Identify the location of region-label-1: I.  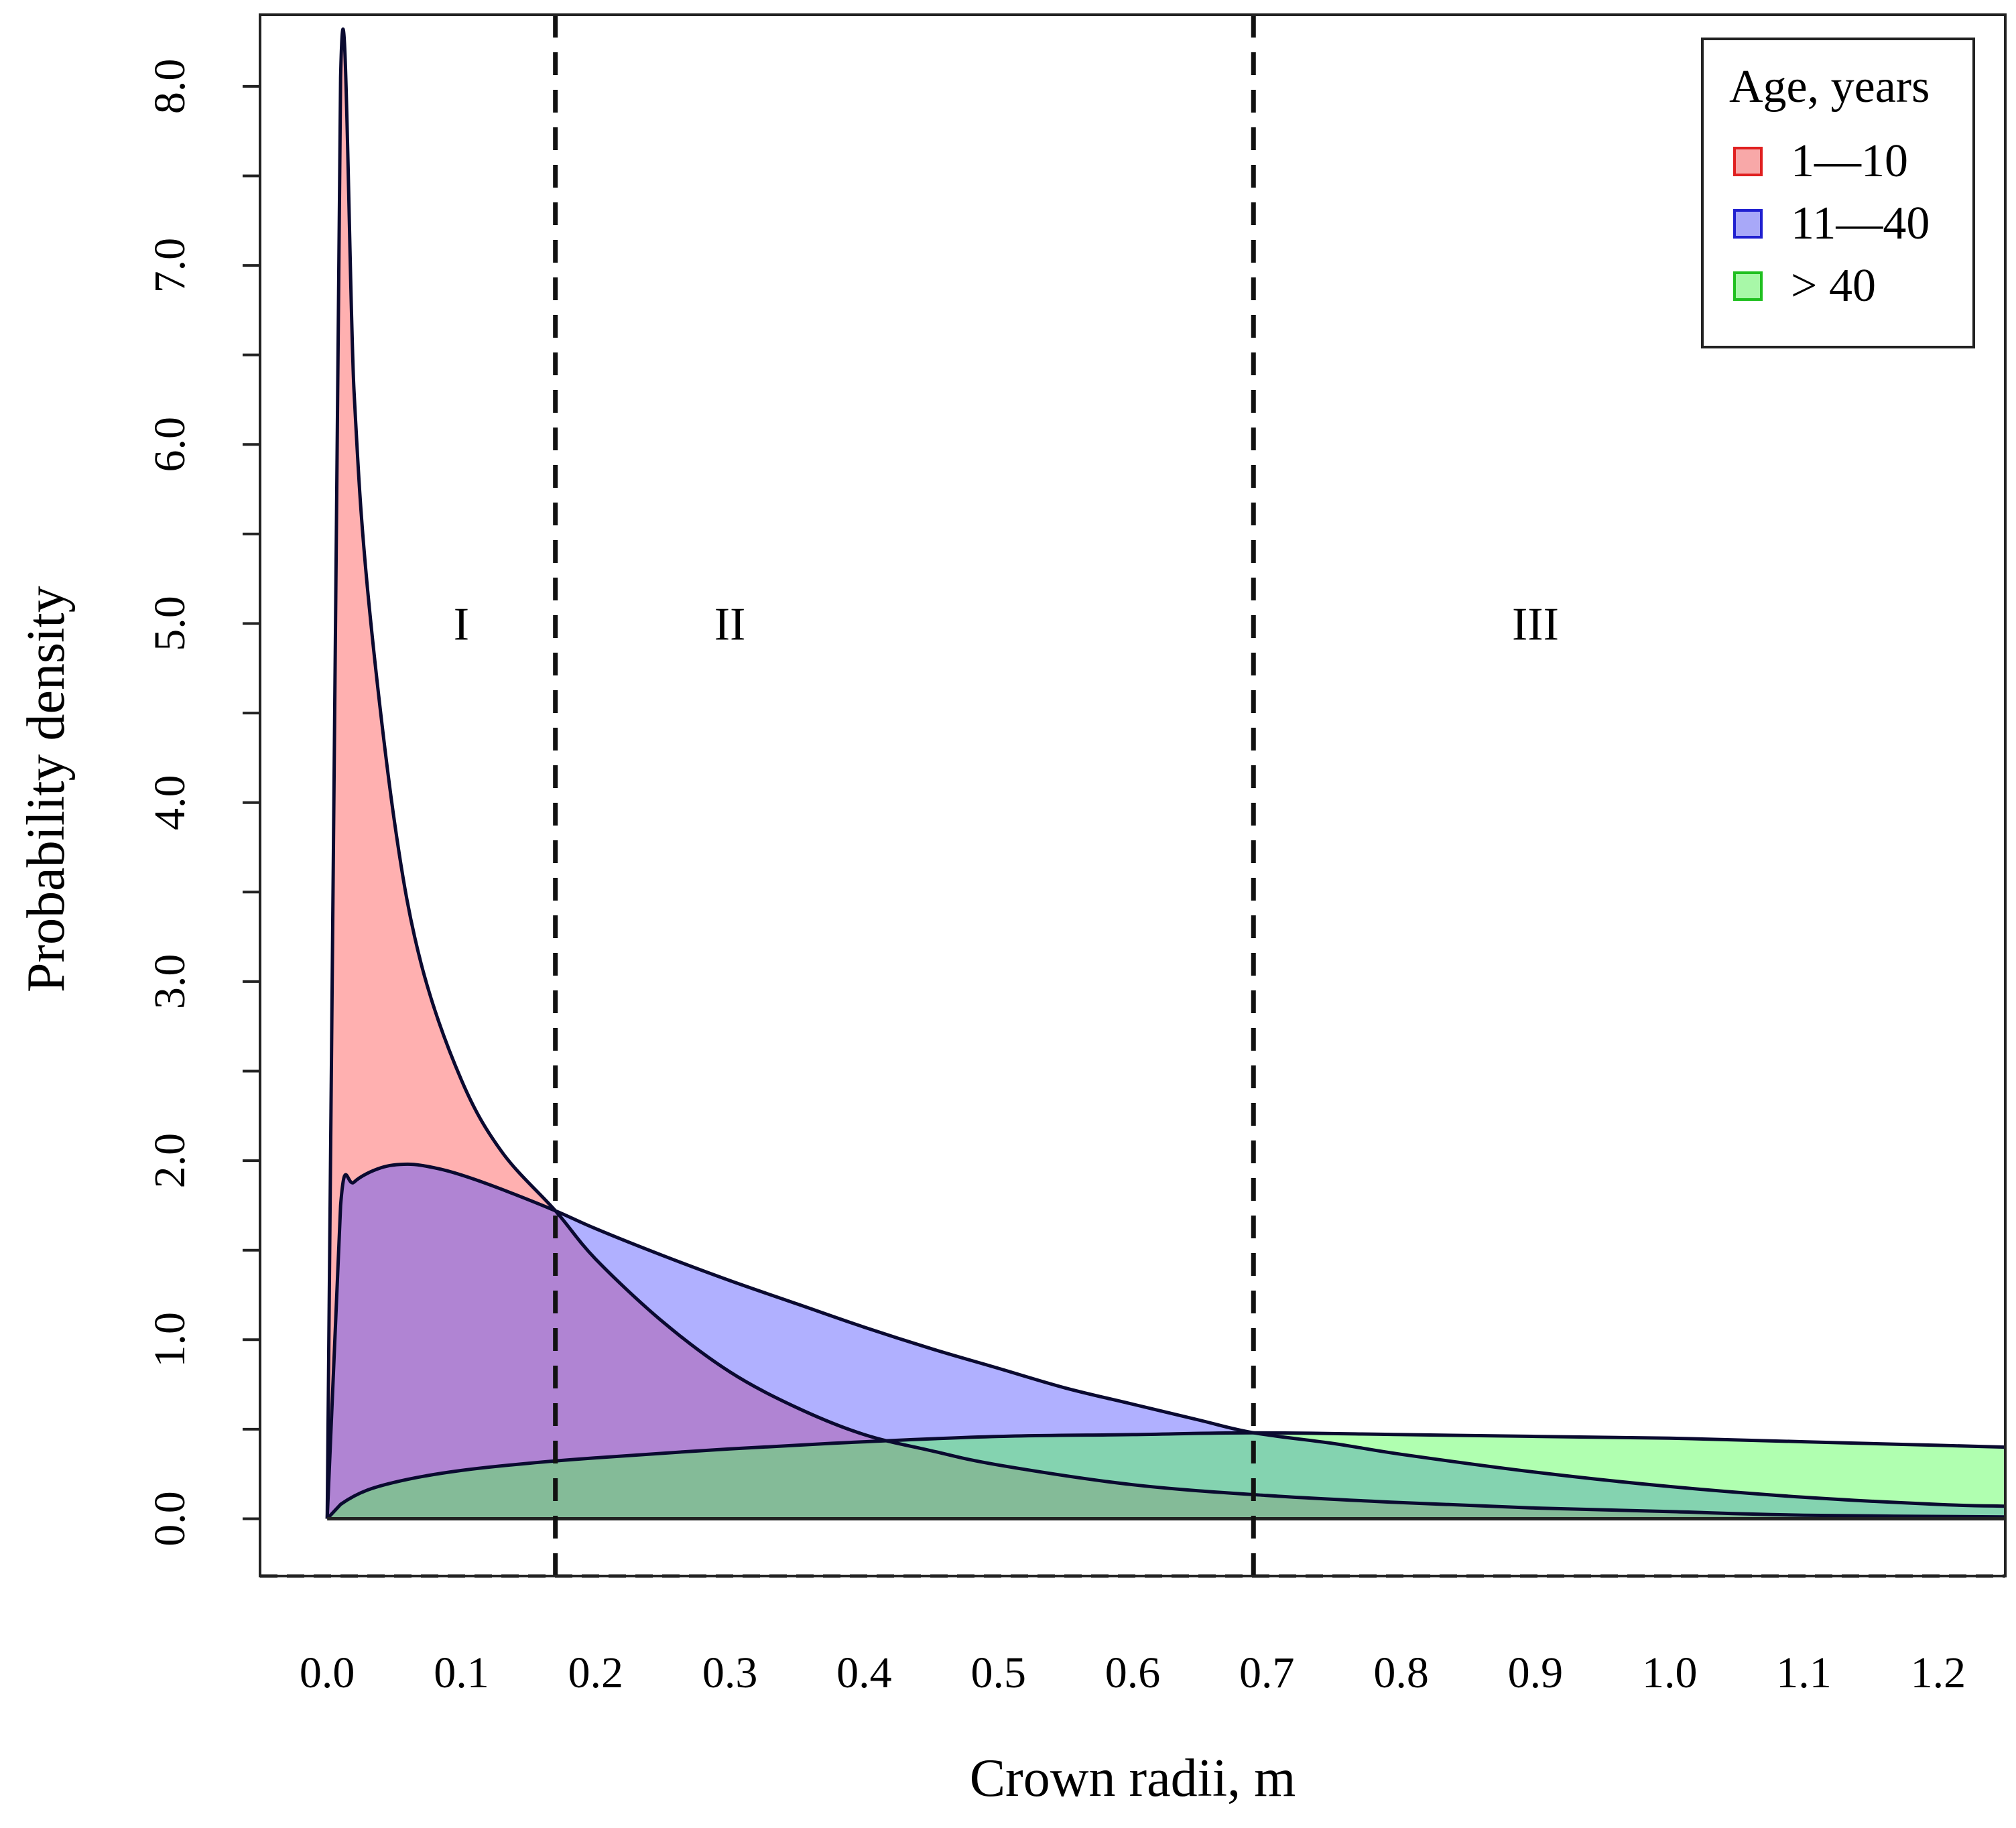
(461, 624).